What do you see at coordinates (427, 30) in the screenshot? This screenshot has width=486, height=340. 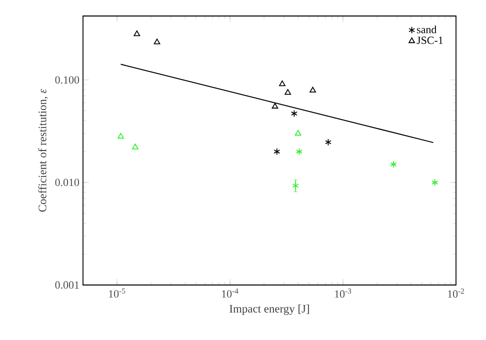 I see `legend-label: sand` at bounding box center [427, 30].